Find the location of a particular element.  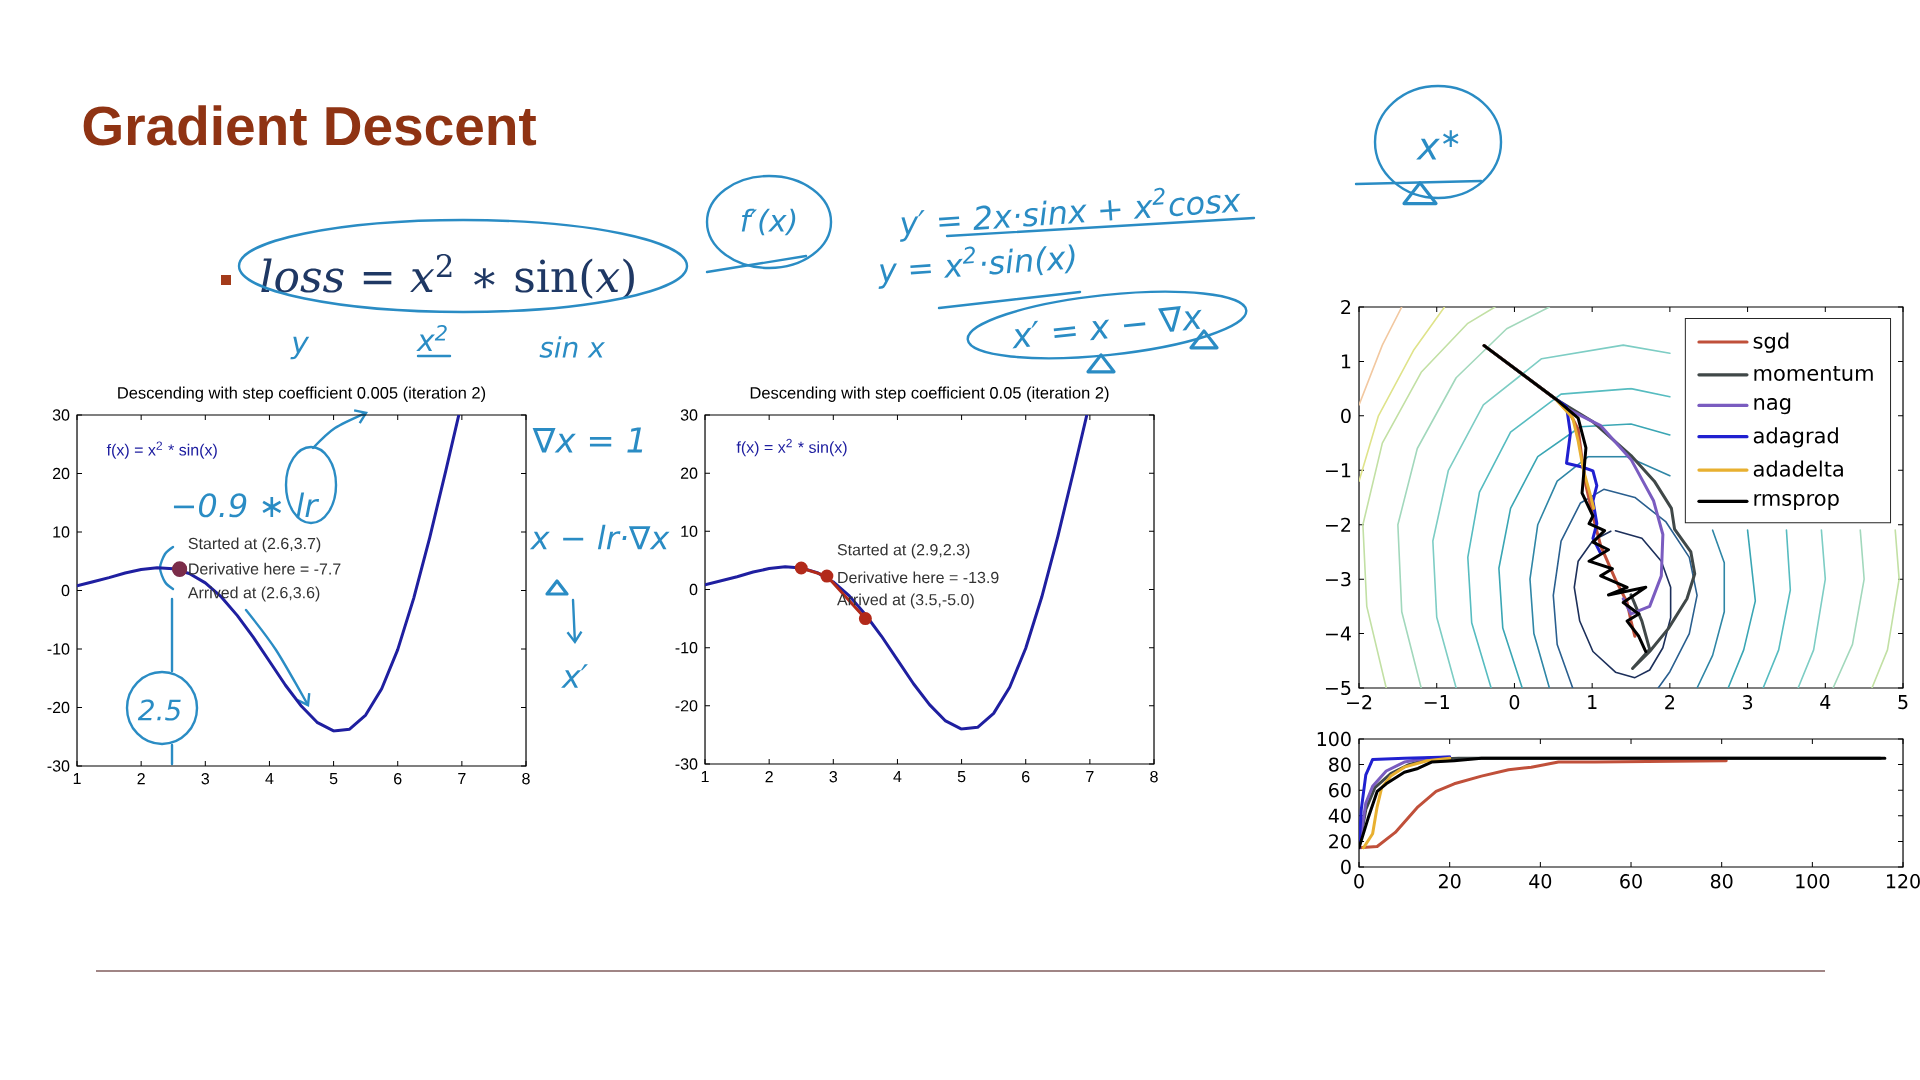

annotation: Started at (2.6,3.7) is located at coordinates (254, 545).